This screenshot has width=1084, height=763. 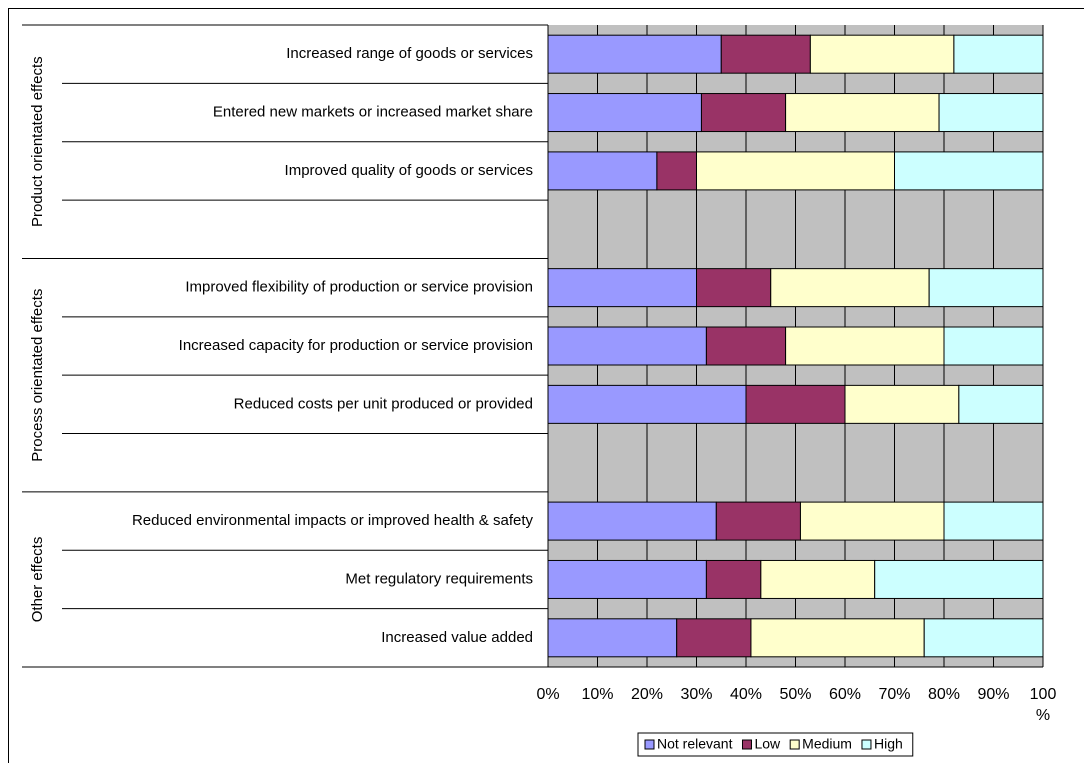 I want to click on legend-label: Low, so click(x=767, y=744).